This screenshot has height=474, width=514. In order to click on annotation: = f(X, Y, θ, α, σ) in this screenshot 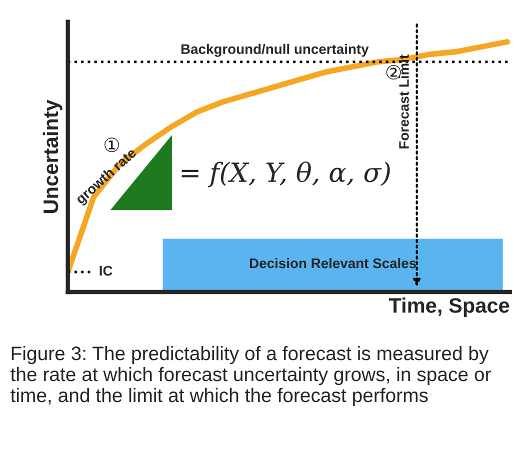, I will do `click(286, 174)`.